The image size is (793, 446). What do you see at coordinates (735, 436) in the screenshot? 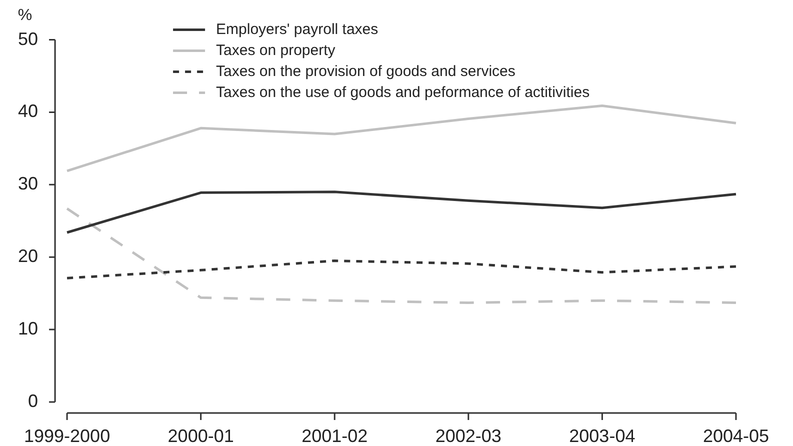
I see `x-tick-label: 2004-05` at bounding box center [735, 436].